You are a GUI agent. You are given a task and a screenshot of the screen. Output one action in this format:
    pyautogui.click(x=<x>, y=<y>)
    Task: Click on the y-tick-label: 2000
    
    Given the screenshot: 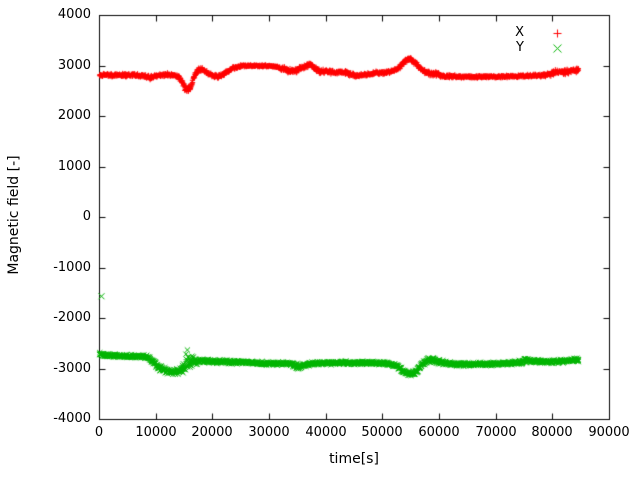 What is the action you would take?
    pyautogui.click(x=74, y=115)
    